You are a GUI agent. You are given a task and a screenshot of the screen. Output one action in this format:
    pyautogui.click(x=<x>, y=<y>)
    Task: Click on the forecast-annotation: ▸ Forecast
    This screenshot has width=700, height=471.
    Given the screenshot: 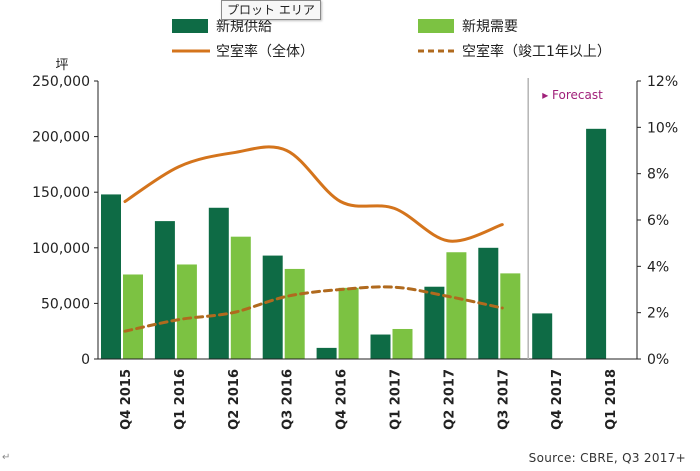 What is the action you would take?
    pyautogui.click(x=572, y=95)
    